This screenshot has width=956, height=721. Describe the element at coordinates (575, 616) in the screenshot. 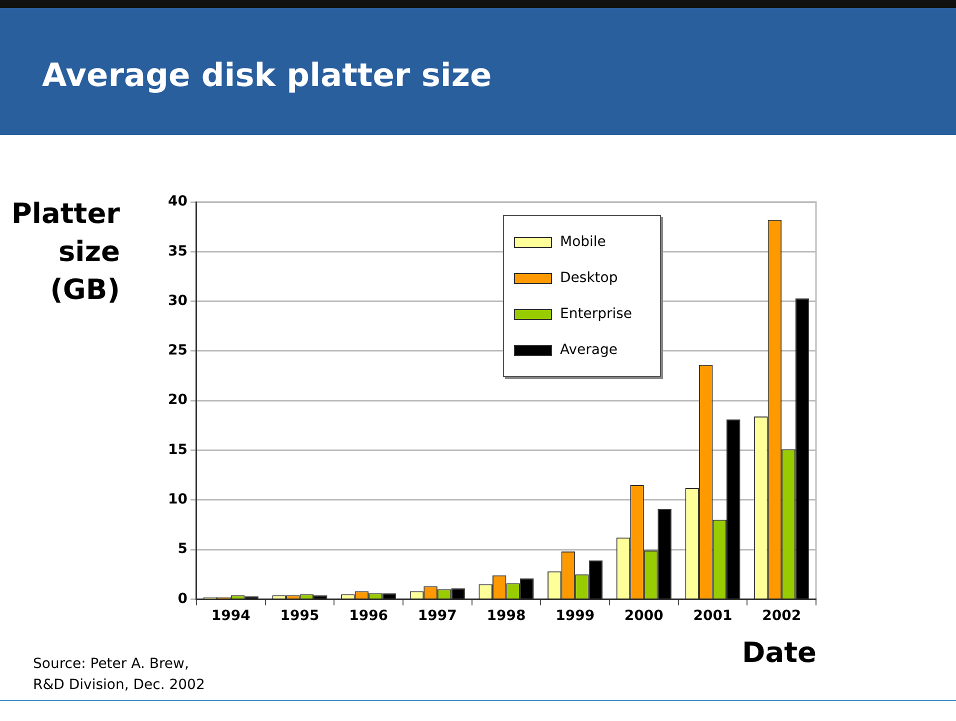

I see `x-tick-label: 1999` at that location.